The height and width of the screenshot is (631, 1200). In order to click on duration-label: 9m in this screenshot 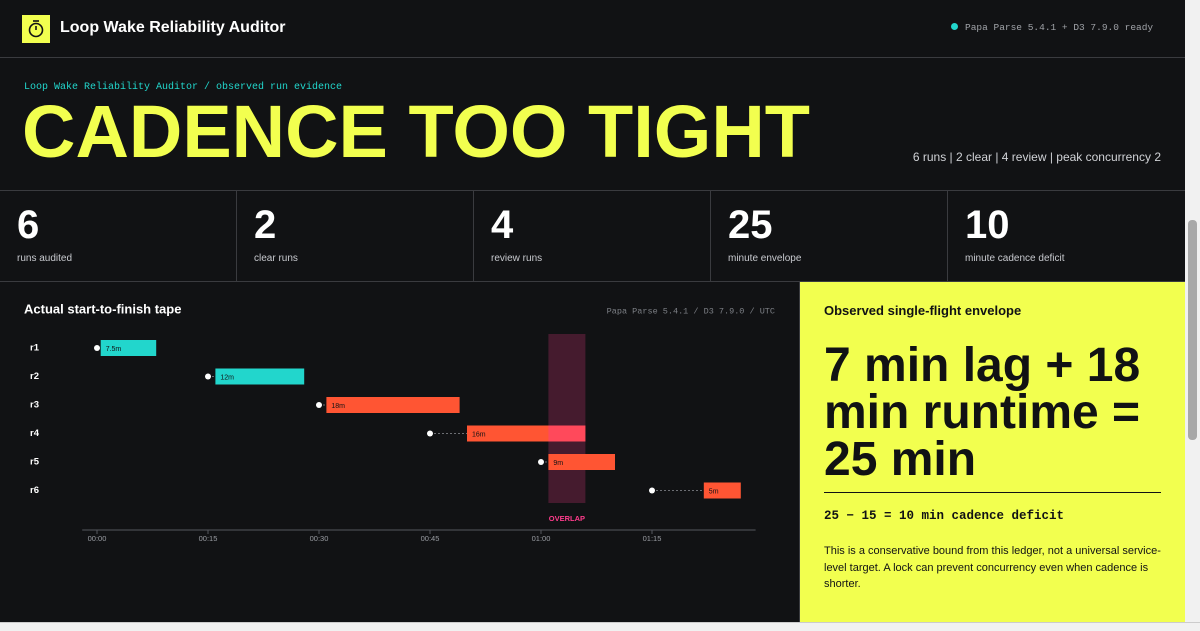, I will do `click(558, 463)`.